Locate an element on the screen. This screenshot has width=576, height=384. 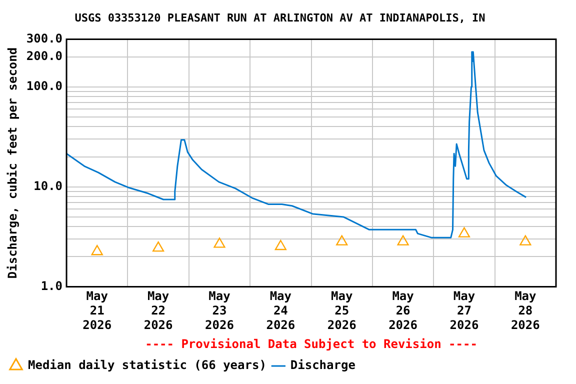
y-tick-label: 1.0 is located at coordinates (51, 285).